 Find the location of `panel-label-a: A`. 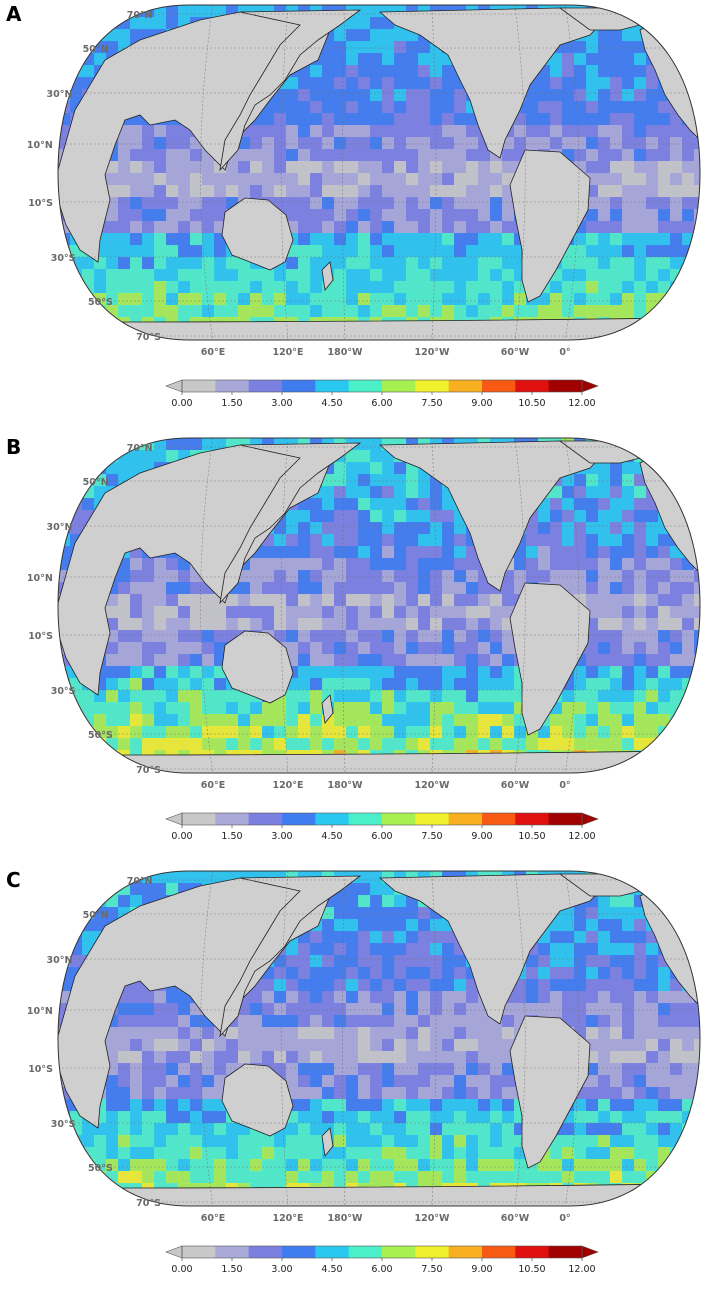

panel-label-a: A is located at coordinates (14, 14).